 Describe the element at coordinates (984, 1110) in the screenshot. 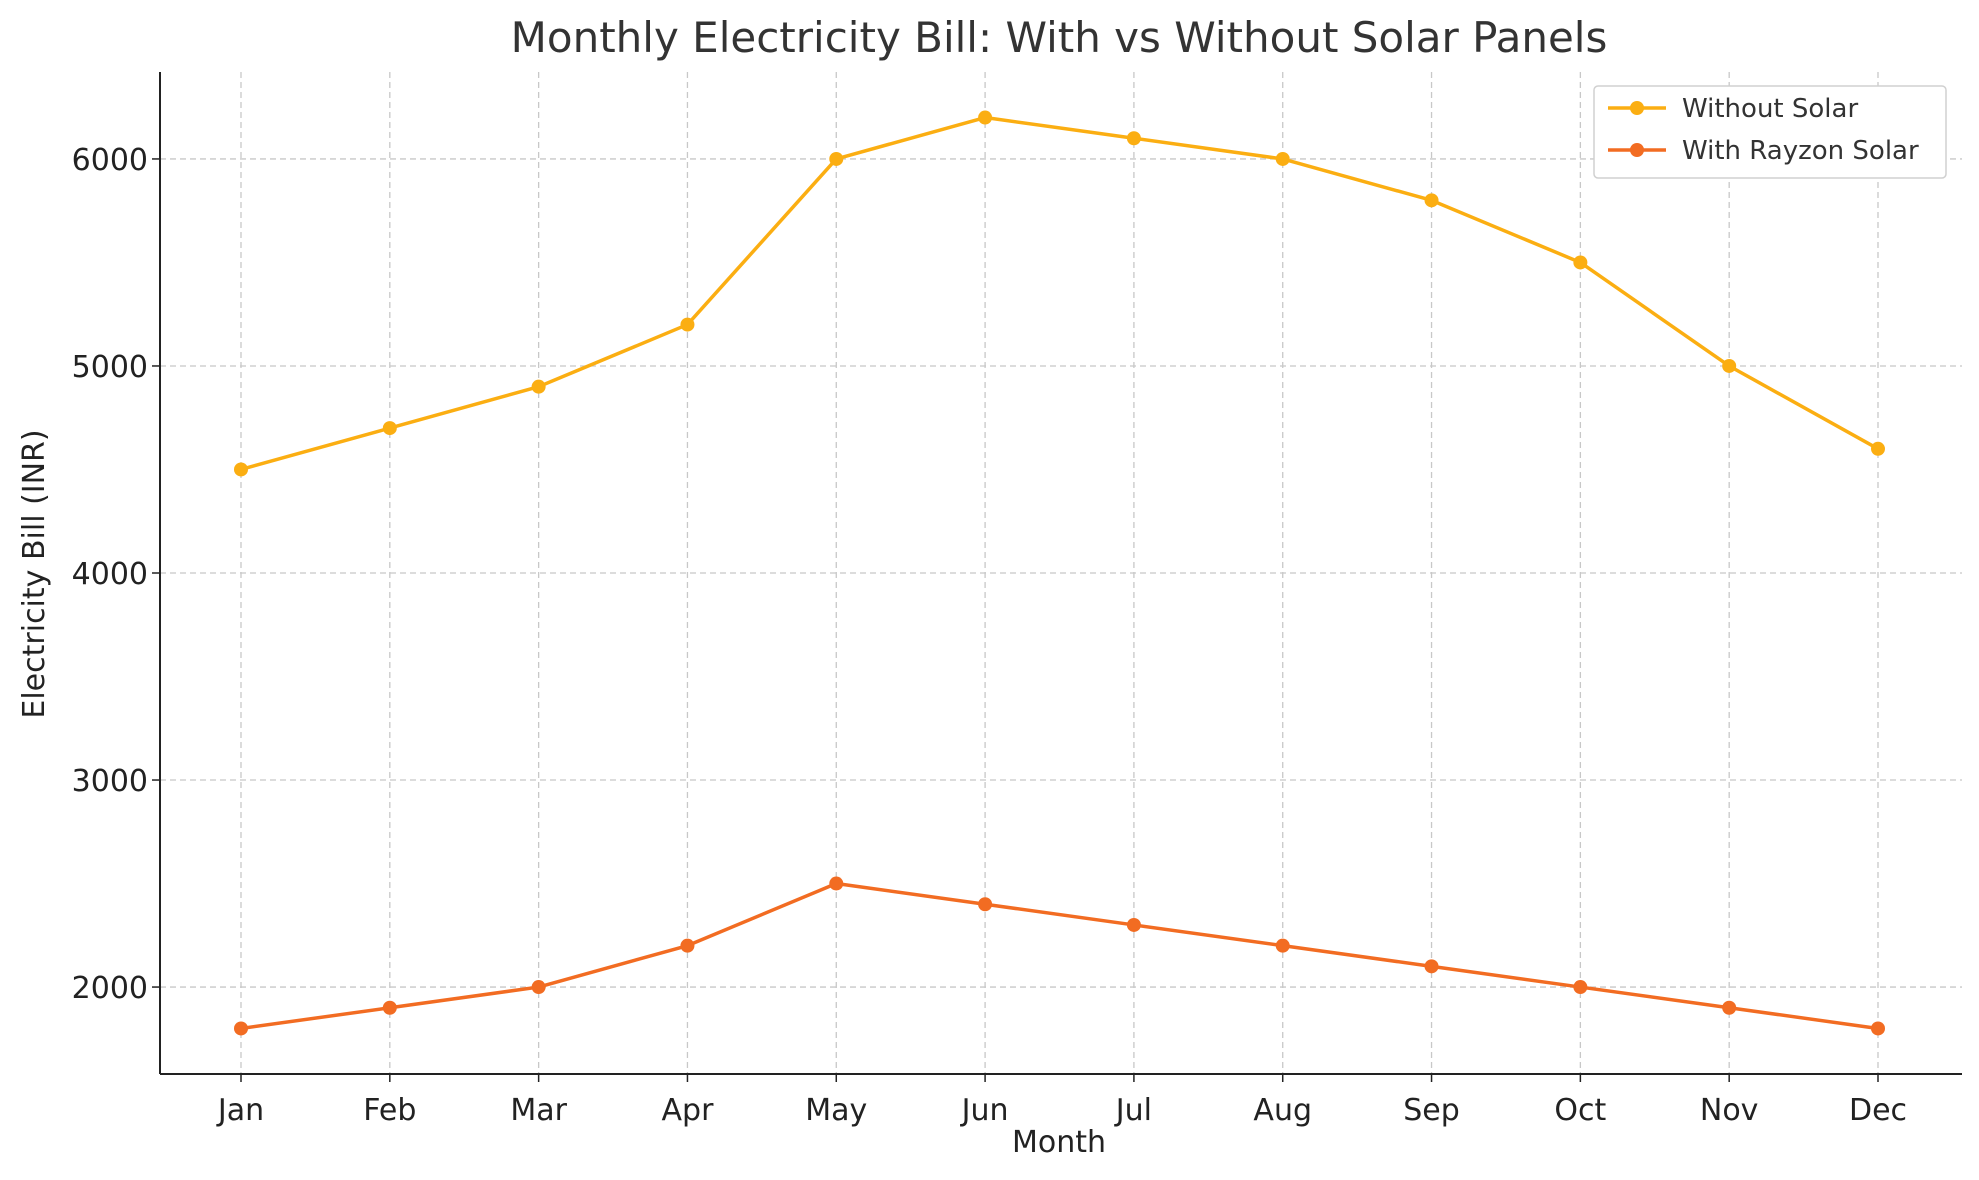

I see `x-tick-label: Jun` at that location.